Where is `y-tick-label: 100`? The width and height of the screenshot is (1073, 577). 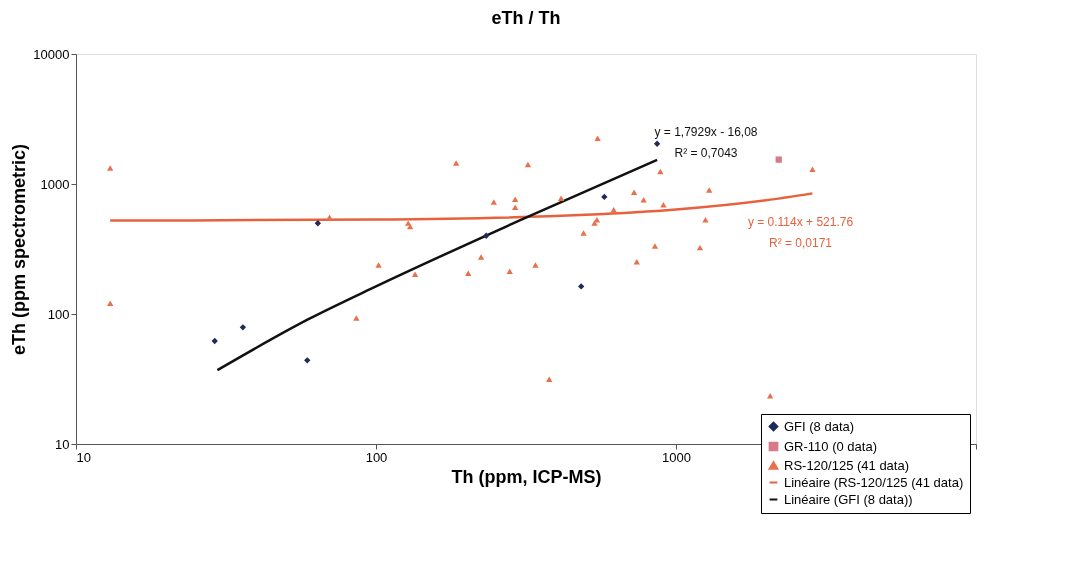 y-tick-label: 100 is located at coordinates (58, 314).